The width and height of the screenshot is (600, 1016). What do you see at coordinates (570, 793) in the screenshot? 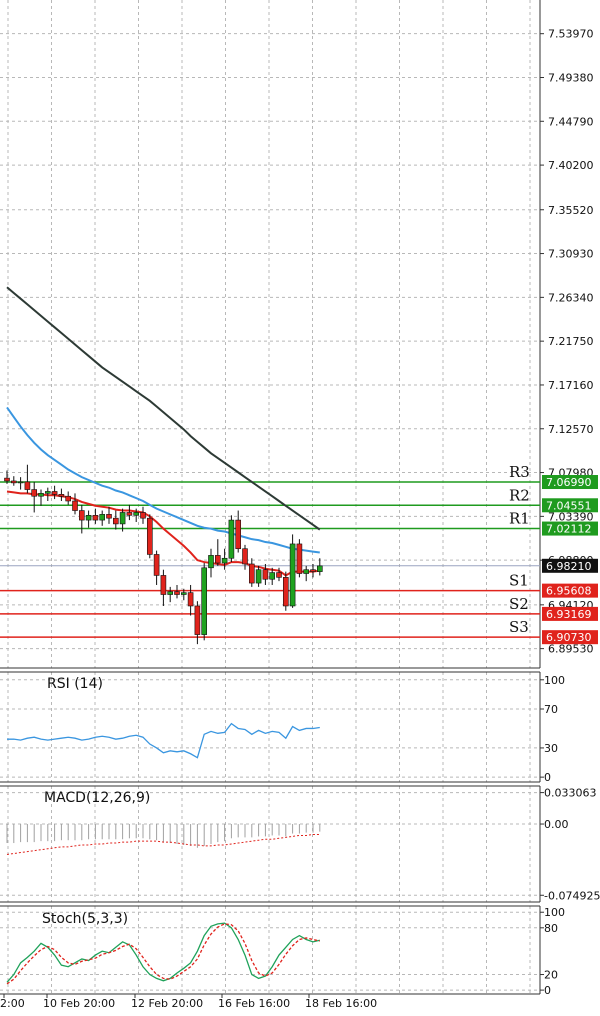
I see `y-tick-label: 0.033063` at bounding box center [570, 793].